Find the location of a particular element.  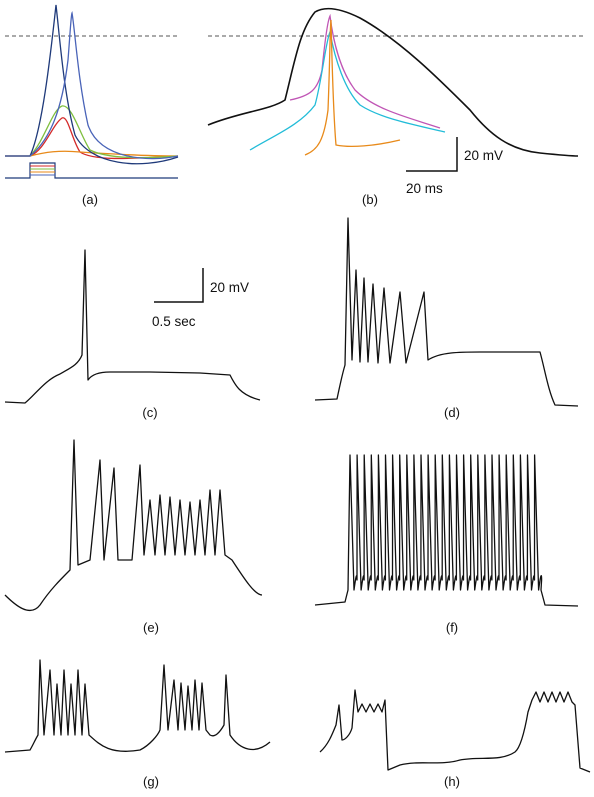

trace-black is located at coordinates (393, 82).